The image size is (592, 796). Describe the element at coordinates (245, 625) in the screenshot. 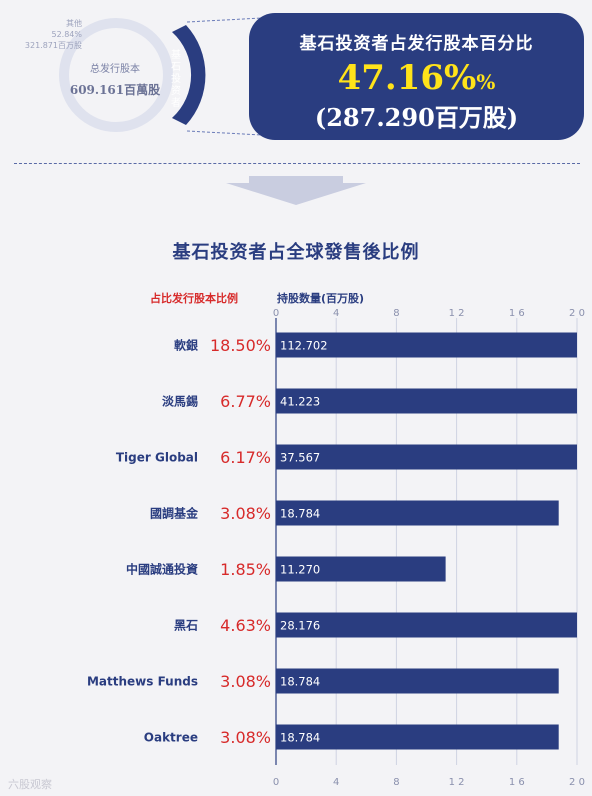

I see `pct-label: 4.63%` at that location.